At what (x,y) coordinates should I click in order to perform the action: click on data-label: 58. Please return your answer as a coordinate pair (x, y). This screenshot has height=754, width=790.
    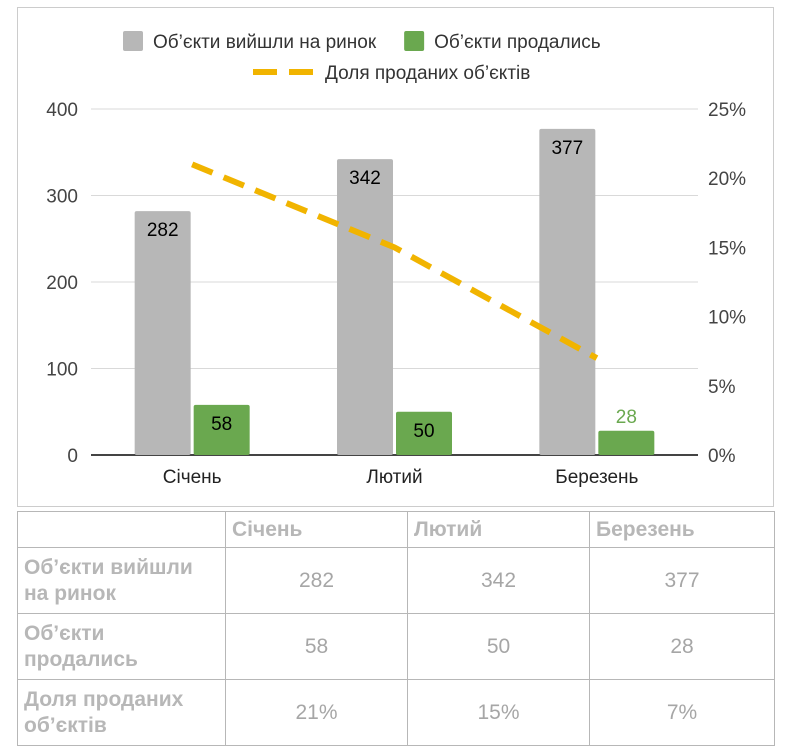
    Looking at the image, I should click on (221, 424).